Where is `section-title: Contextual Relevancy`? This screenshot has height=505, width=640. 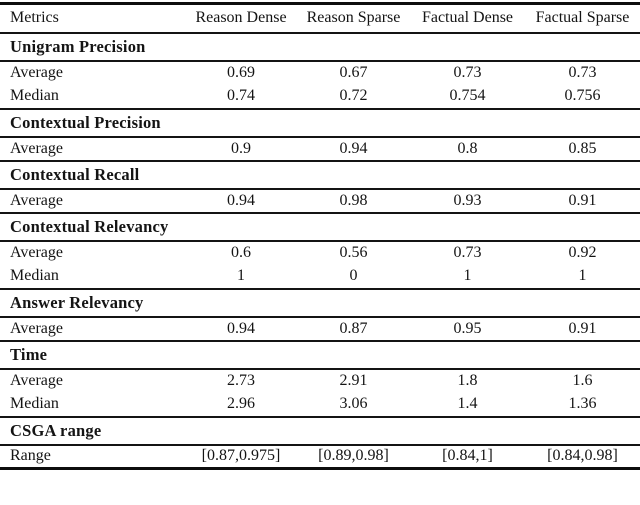 section-title: Contextual Relevancy is located at coordinates (89, 226).